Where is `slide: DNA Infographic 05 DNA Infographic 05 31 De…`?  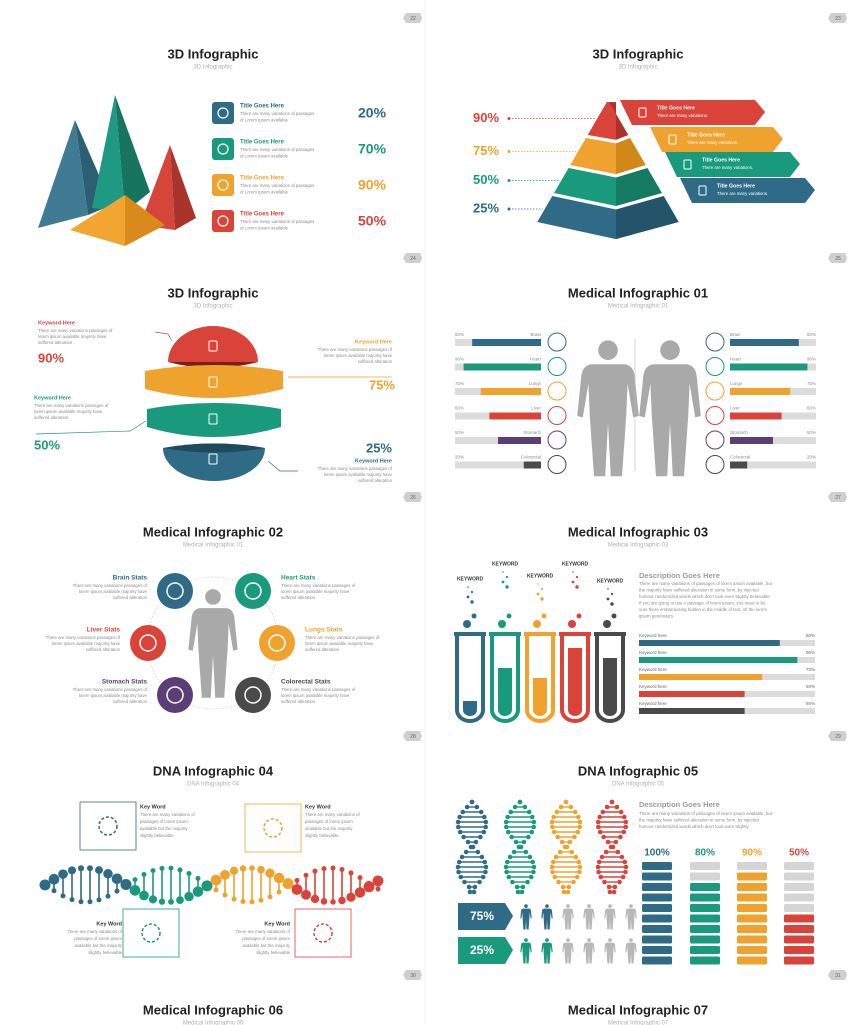 slide: DNA Infographic 05 DNA Infographic 05 31 De… is located at coordinates (651, 871).